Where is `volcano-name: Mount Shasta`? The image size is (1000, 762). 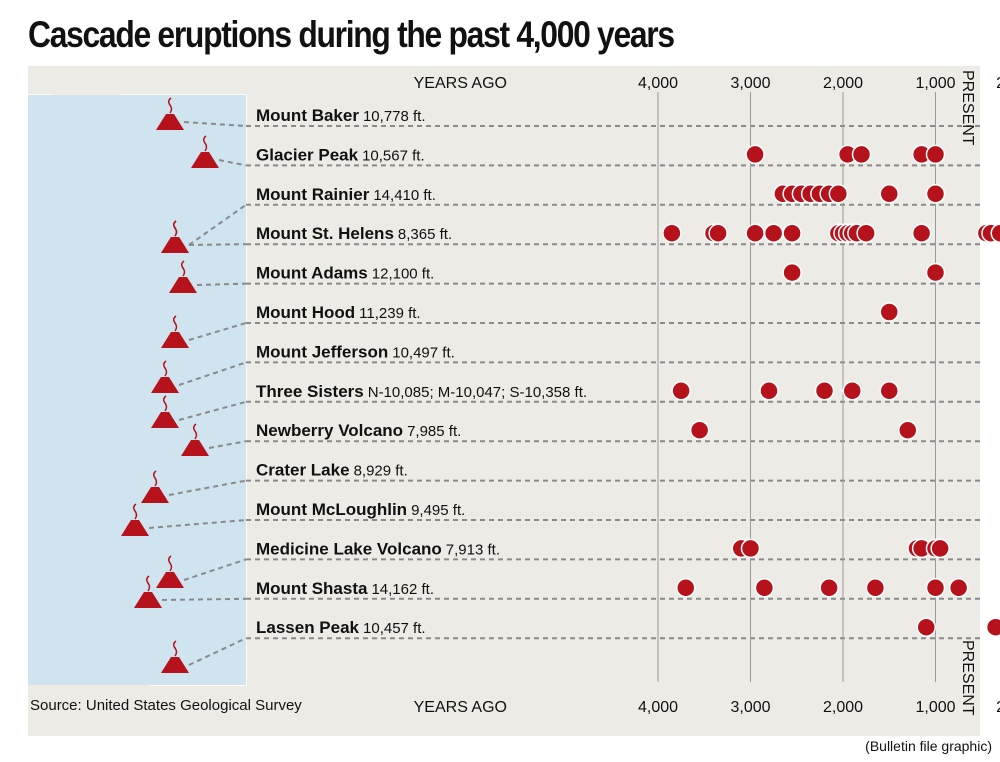
volcano-name: Mount Shasta is located at coordinates (312, 588).